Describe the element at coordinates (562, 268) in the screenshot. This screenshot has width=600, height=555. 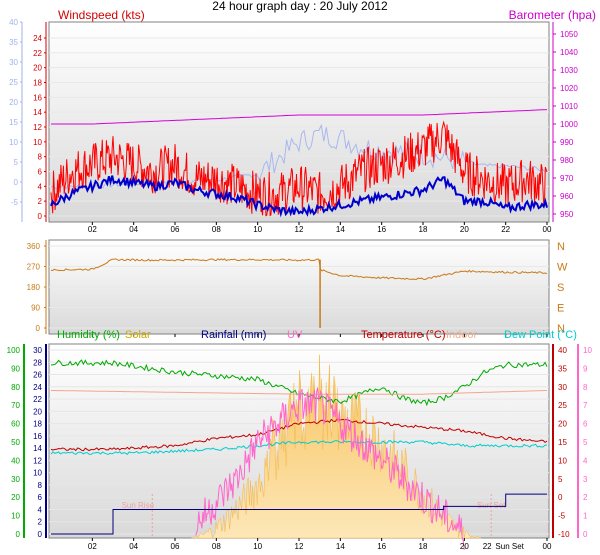
I see `compass-label: W` at that location.